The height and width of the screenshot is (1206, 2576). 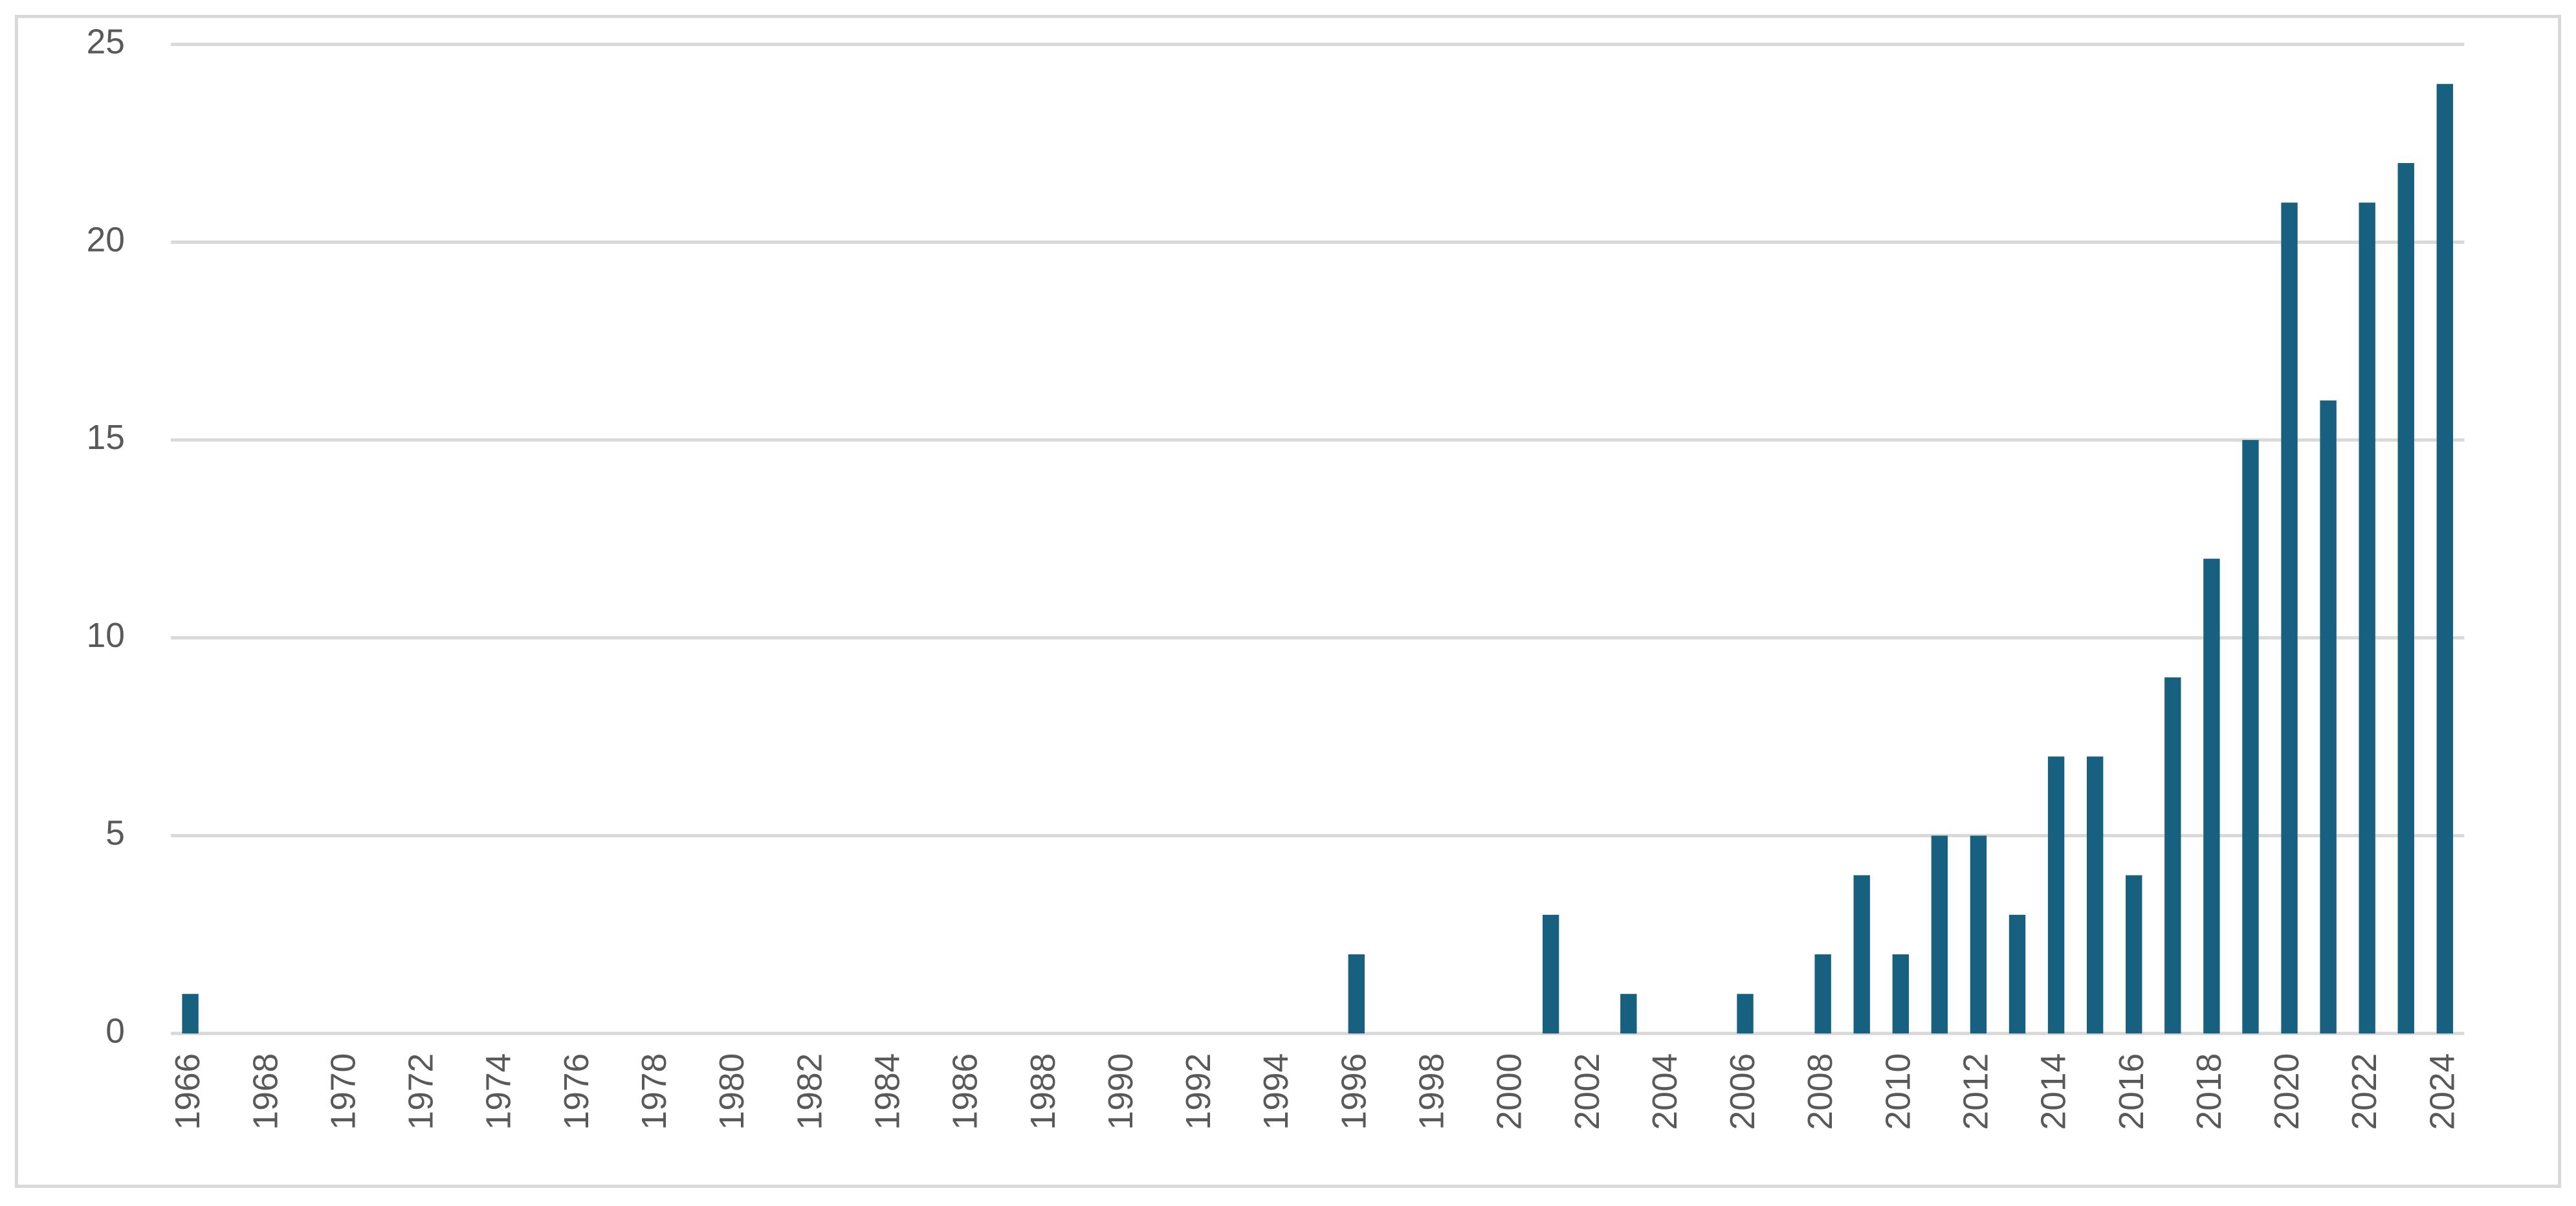 I want to click on x-tick-label: 1990, so click(x=1121, y=1091).